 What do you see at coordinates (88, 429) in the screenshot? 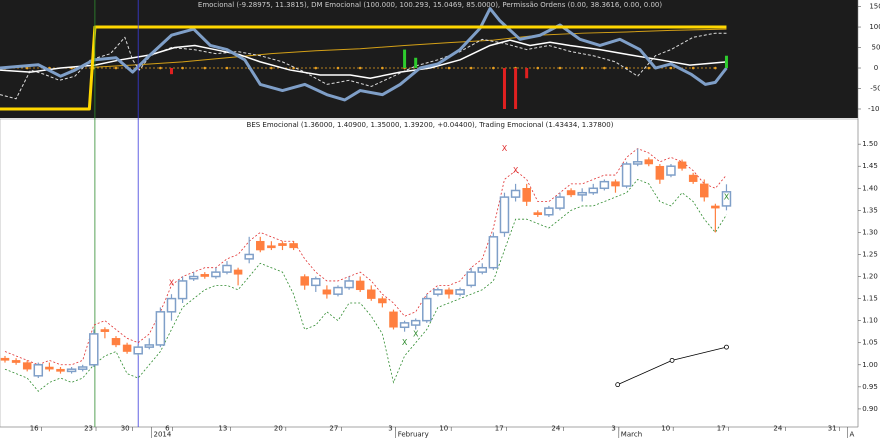
I see `x-tick-label: 23` at bounding box center [88, 429].